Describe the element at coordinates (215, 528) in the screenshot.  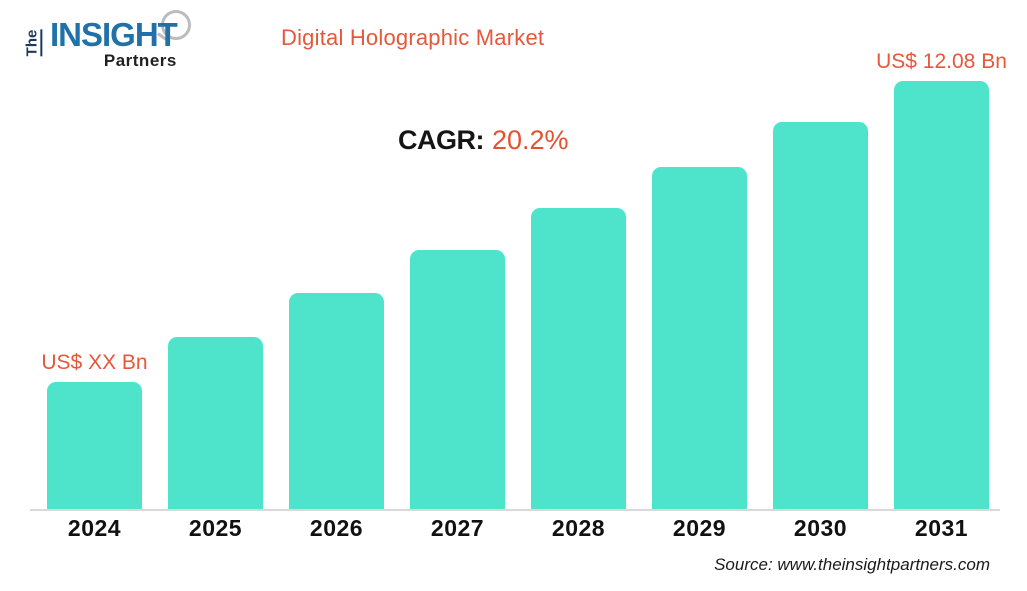
I see `x-tick-label-2025: 2025` at that location.